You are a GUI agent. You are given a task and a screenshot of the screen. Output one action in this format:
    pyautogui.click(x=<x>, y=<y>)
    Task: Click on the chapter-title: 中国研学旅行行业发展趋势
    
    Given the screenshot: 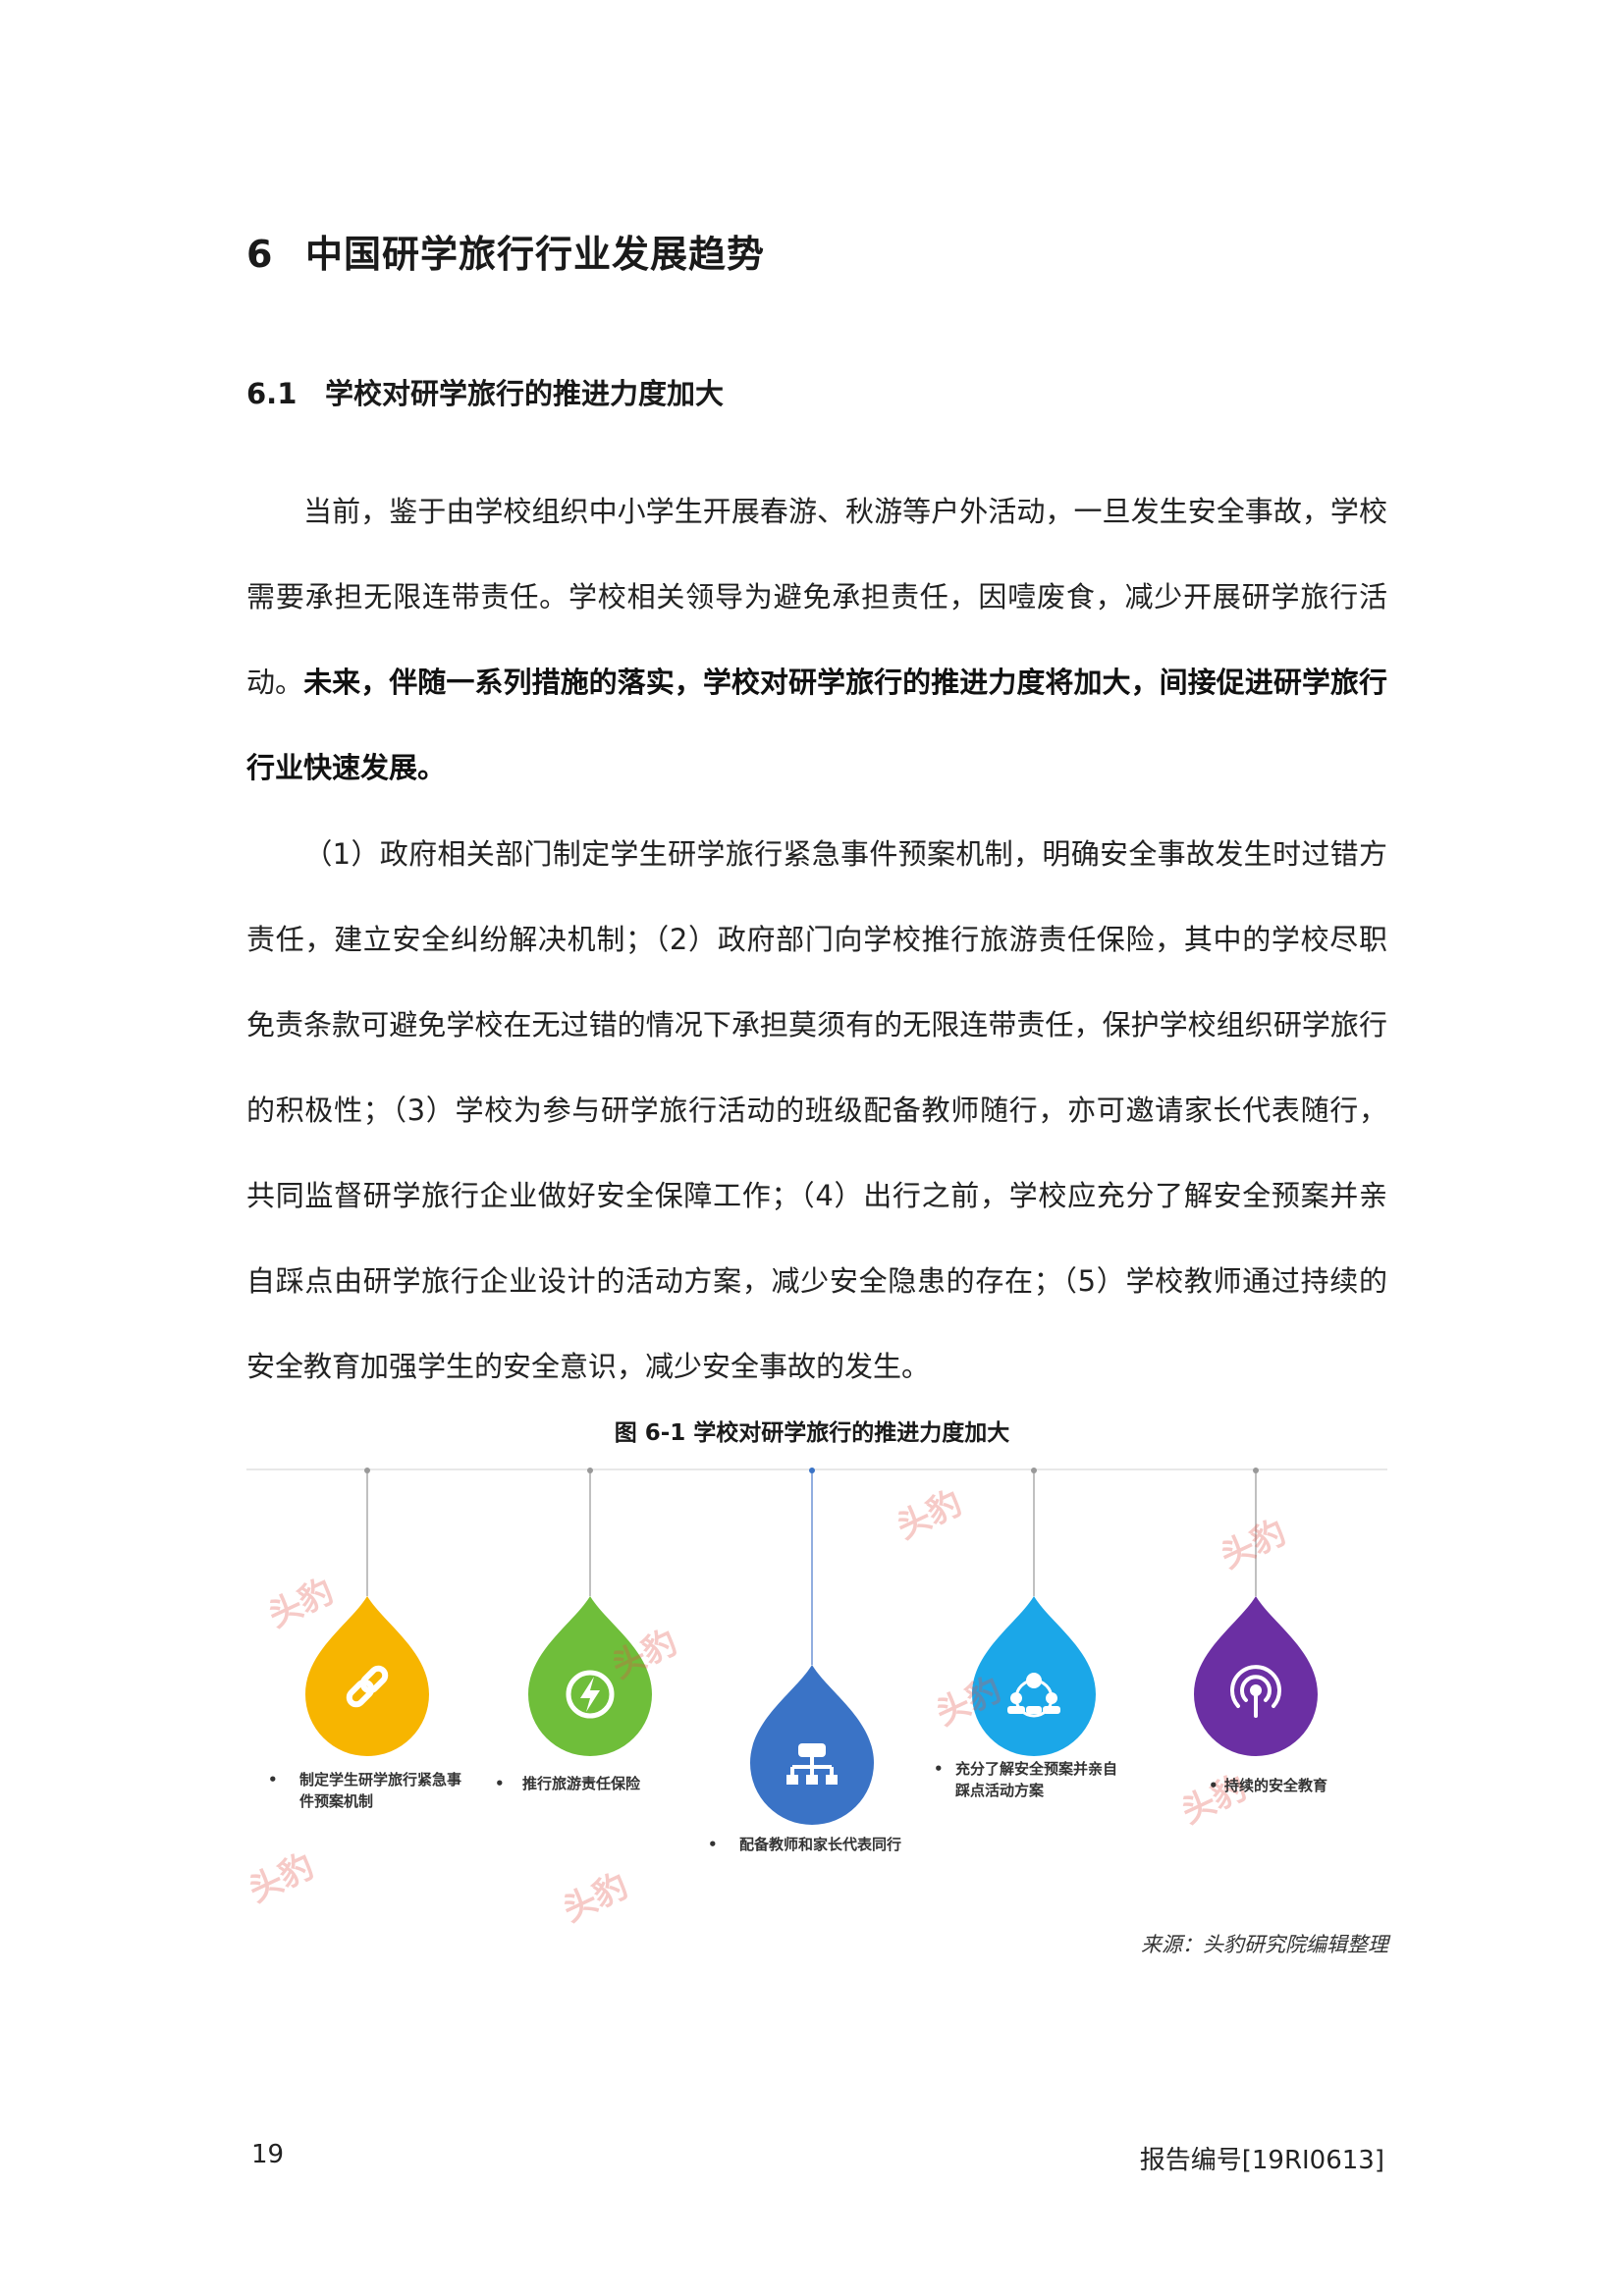 What is the action you would take?
    pyautogui.click(x=535, y=254)
    